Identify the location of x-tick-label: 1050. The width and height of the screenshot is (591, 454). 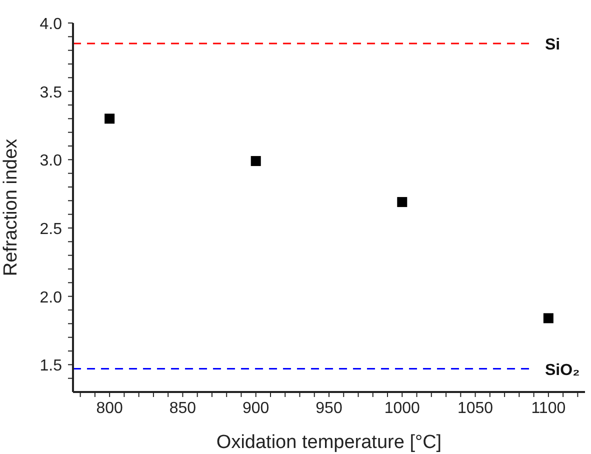
(475, 408).